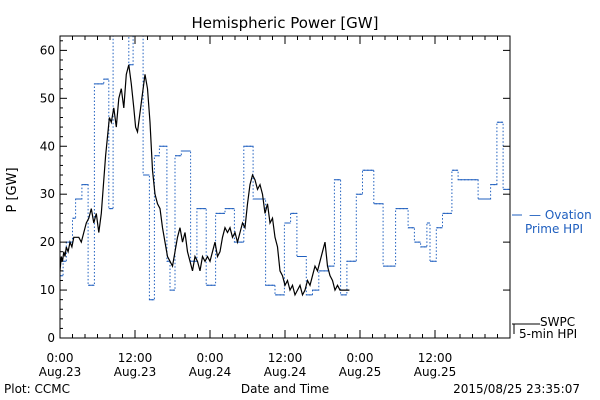  Describe the element at coordinates (47, 98) in the screenshot. I see `y-tick-label: 50` at that location.